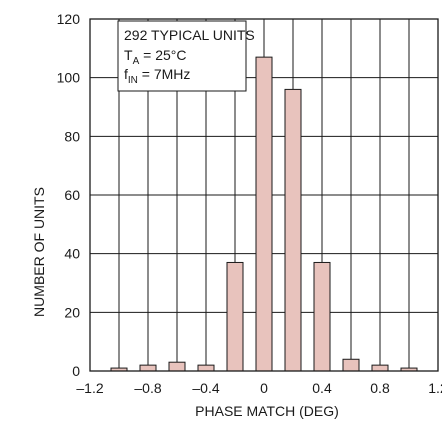 This screenshot has height=425, width=442. I want to click on x-tick-label: –1.2, so click(89, 388).